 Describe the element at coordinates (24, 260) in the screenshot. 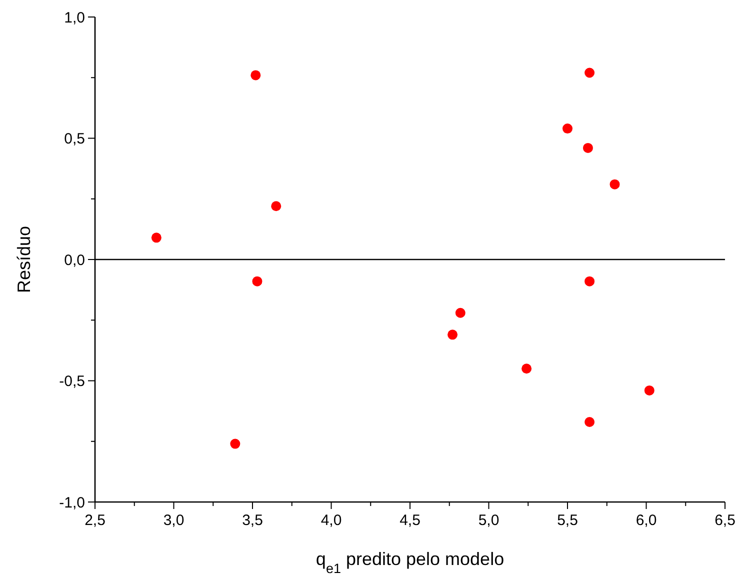

I see `y-axis-title: Resíduo` at that location.